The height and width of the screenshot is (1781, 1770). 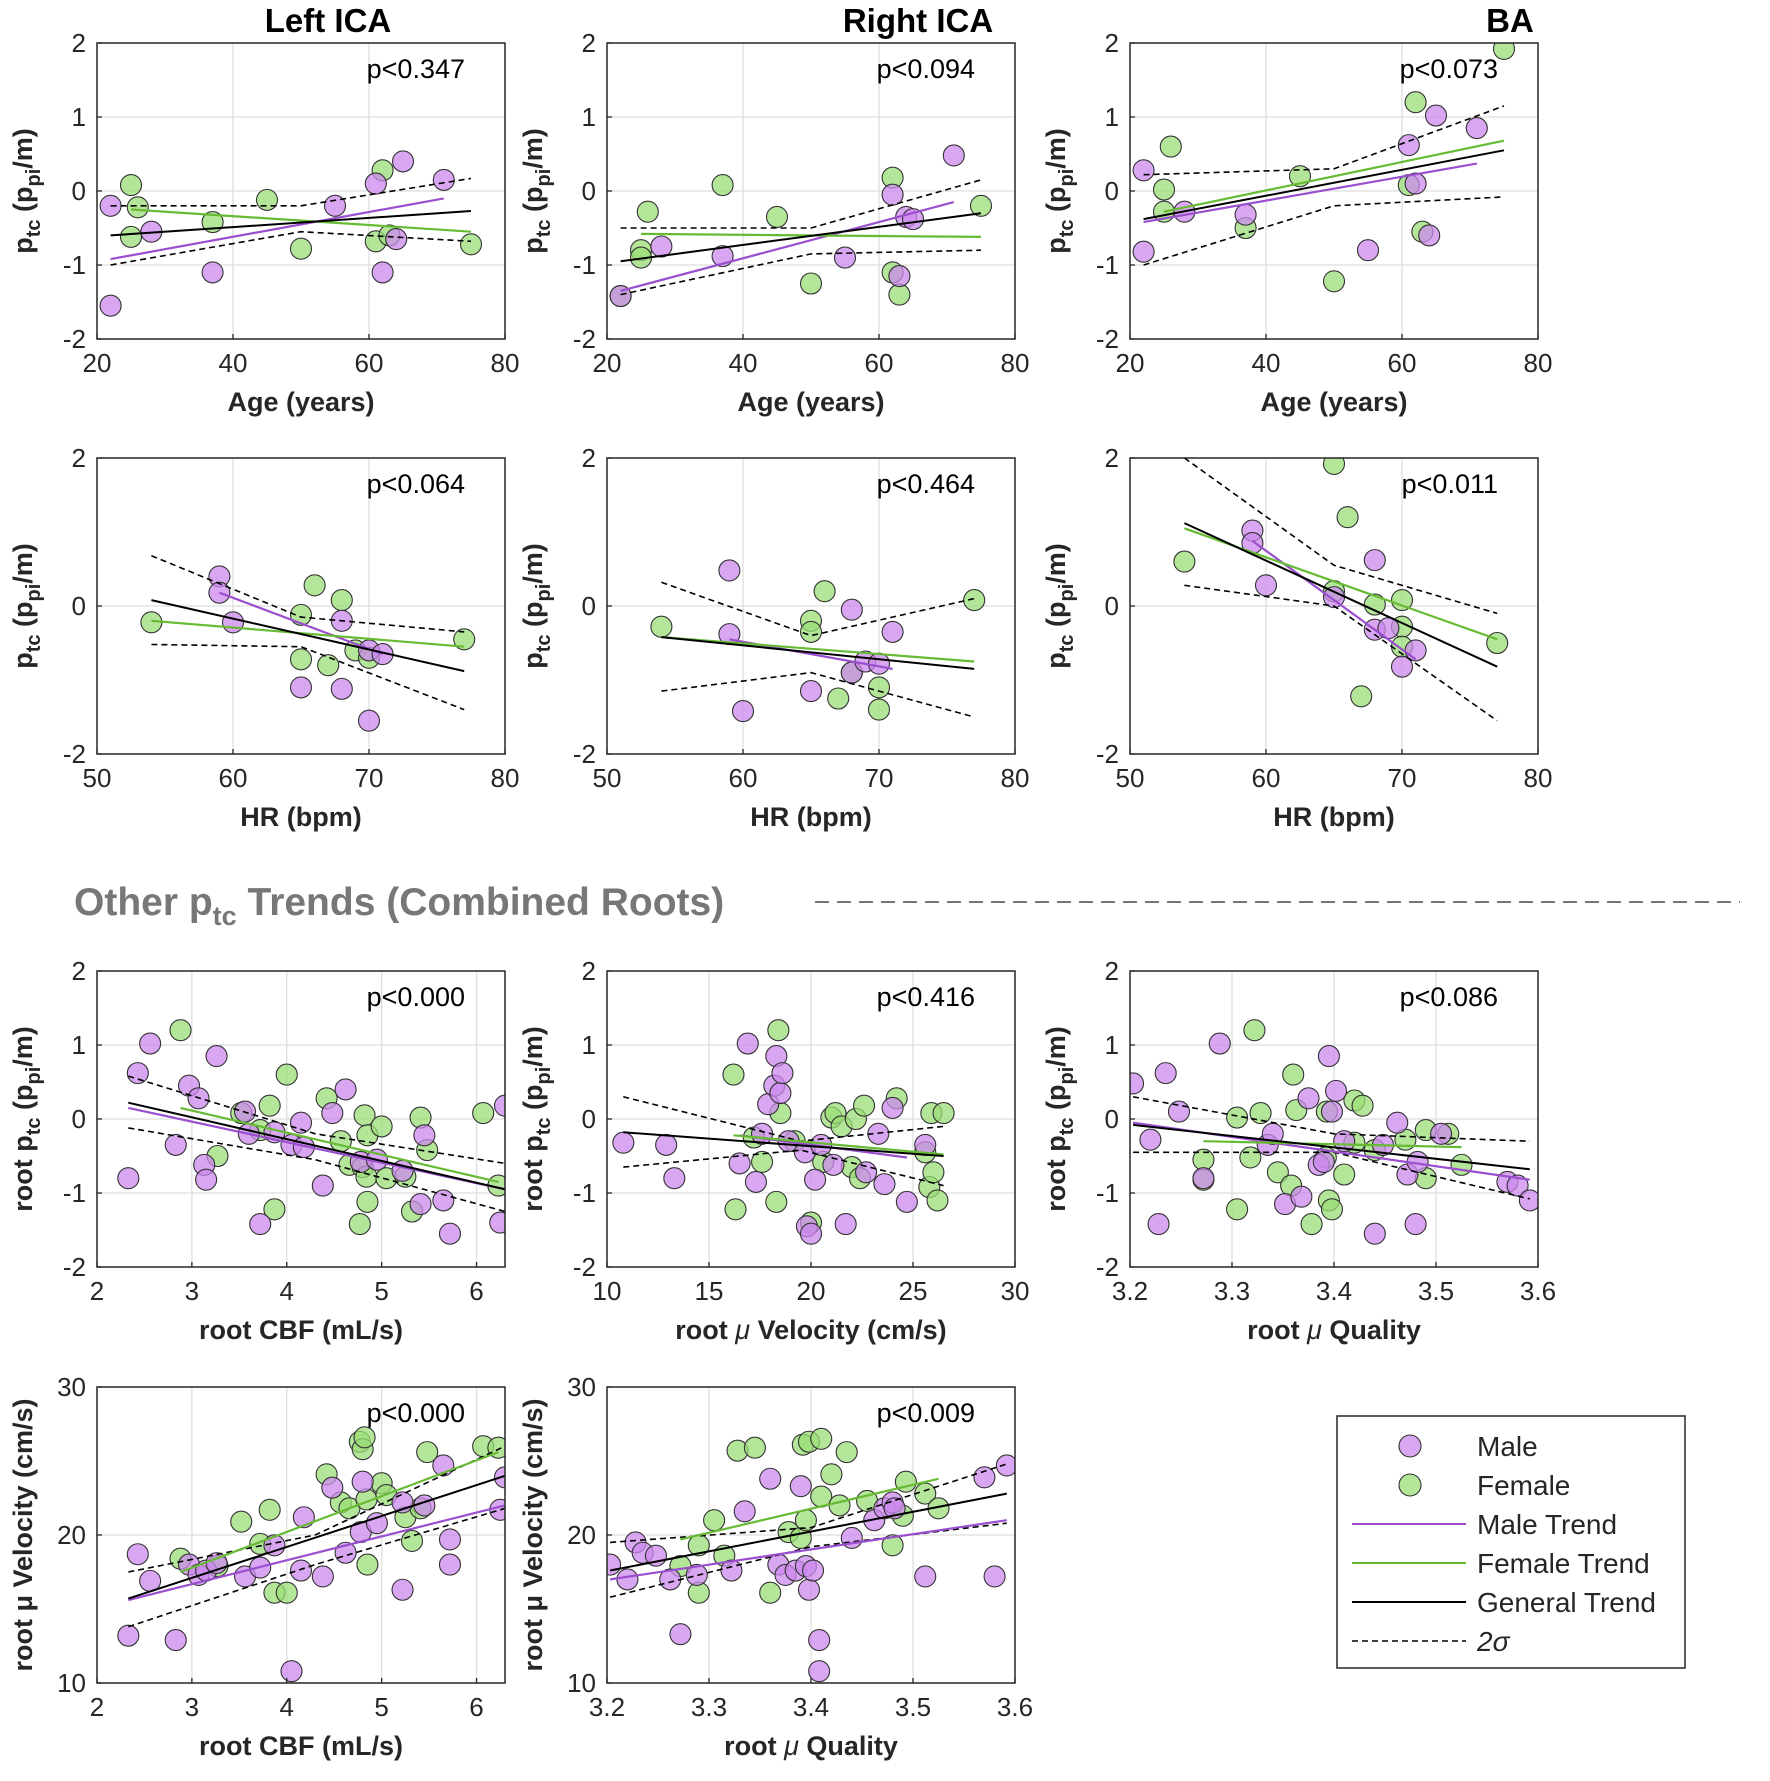 What do you see at coordinates (74, 1193) in the screenshot?
I see `y-tick-label: -1` at bounding box center [74, 1193].